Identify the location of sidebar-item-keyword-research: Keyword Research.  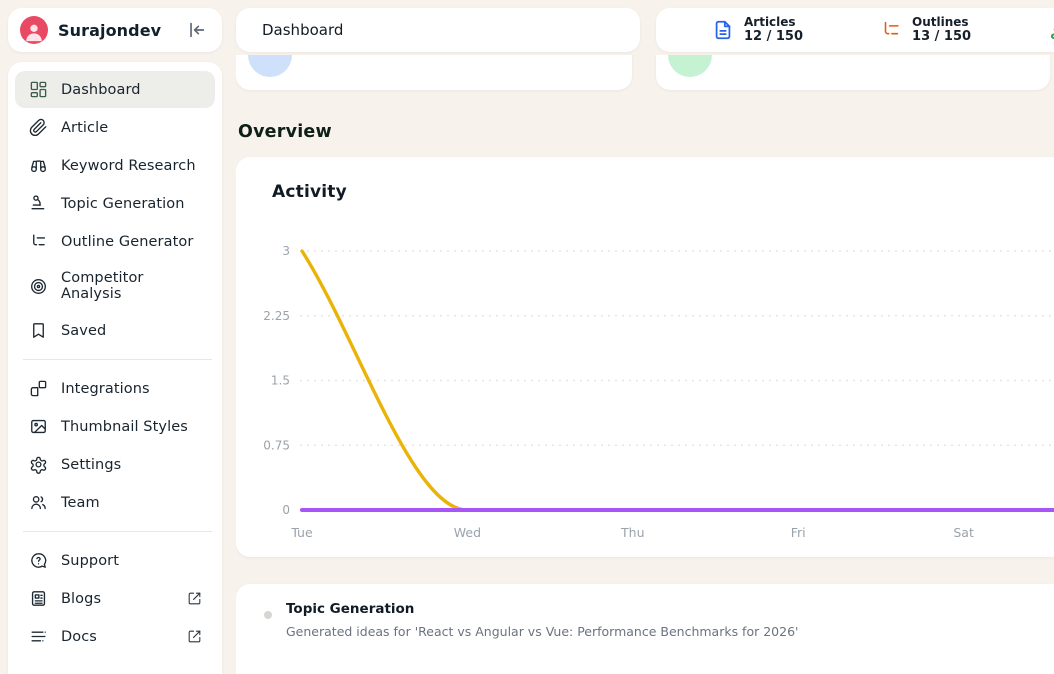
(115, 165).